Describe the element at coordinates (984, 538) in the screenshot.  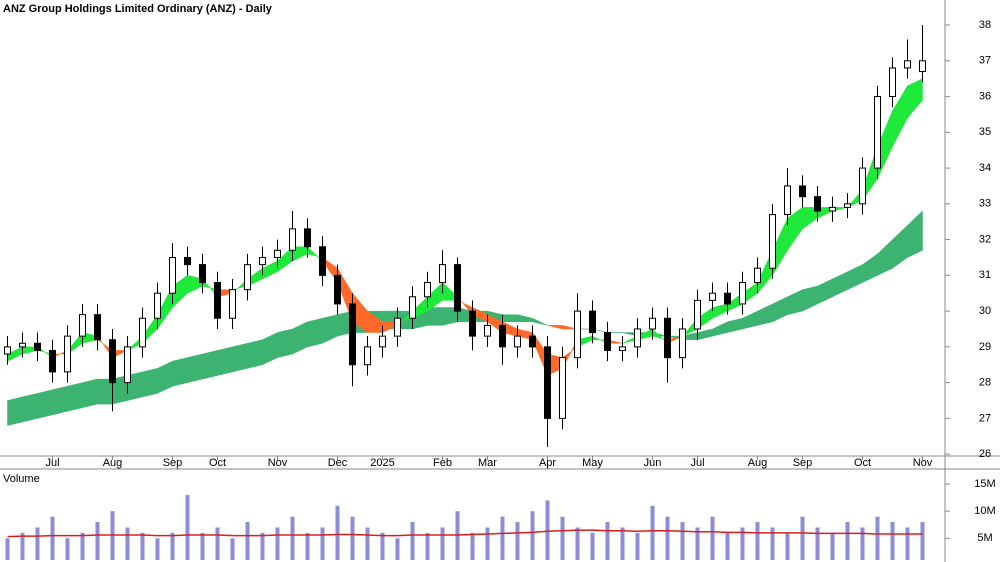
I see `y-tick-label: 5M` at that location.